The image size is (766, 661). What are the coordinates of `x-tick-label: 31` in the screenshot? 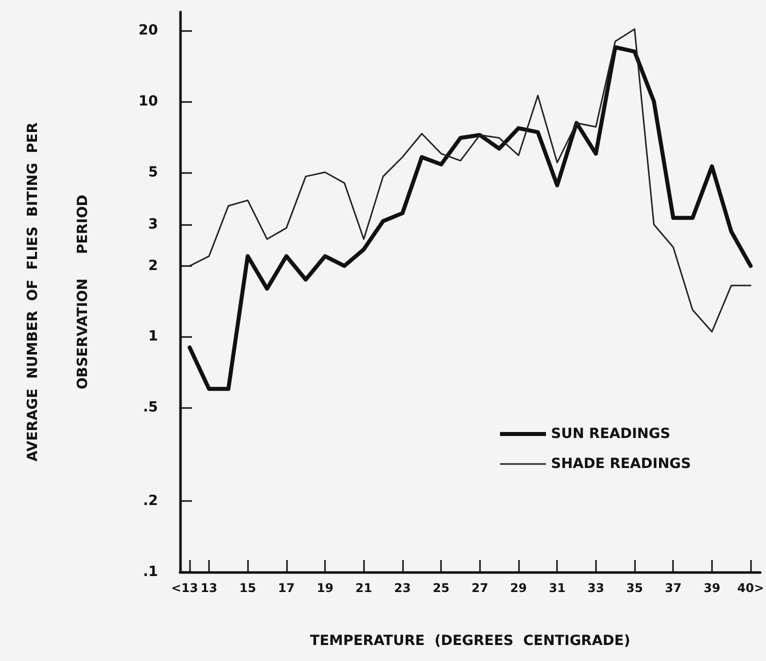 It's located at (557, 588).